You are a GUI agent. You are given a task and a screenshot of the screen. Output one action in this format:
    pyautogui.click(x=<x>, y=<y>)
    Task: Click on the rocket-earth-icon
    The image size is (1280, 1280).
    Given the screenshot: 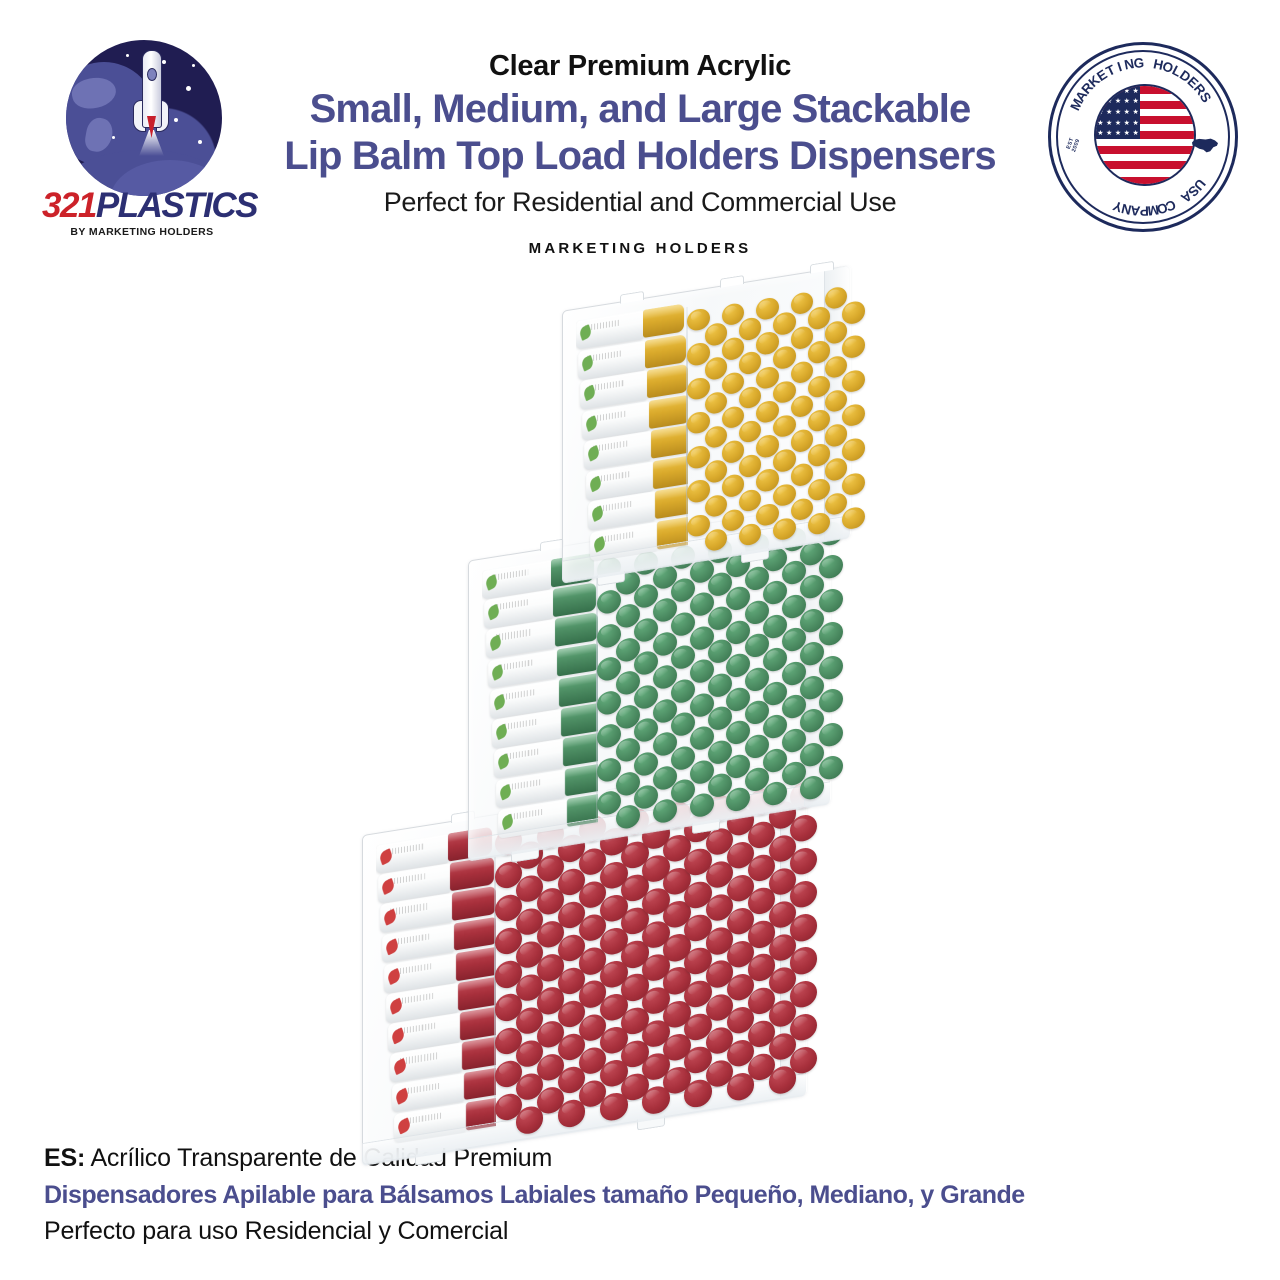 What is the action you would take?
    pyautogui.click(x=144, y=118)
    